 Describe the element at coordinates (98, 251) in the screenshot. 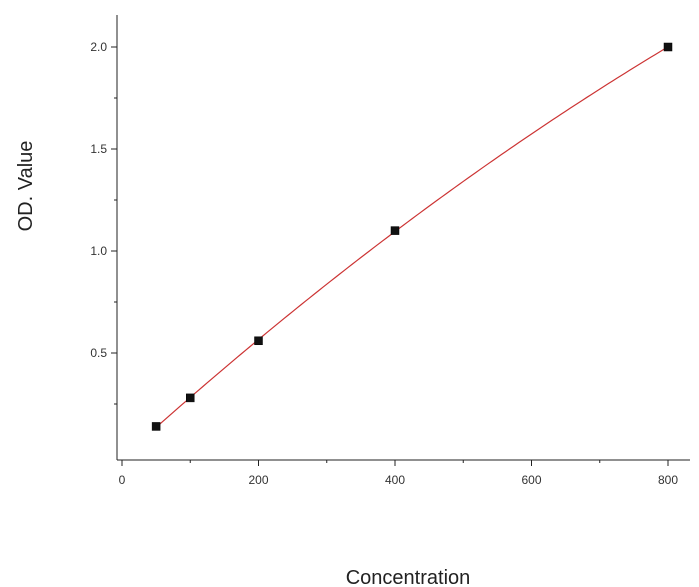

I see `y-tick-label: 1.0` at that location.